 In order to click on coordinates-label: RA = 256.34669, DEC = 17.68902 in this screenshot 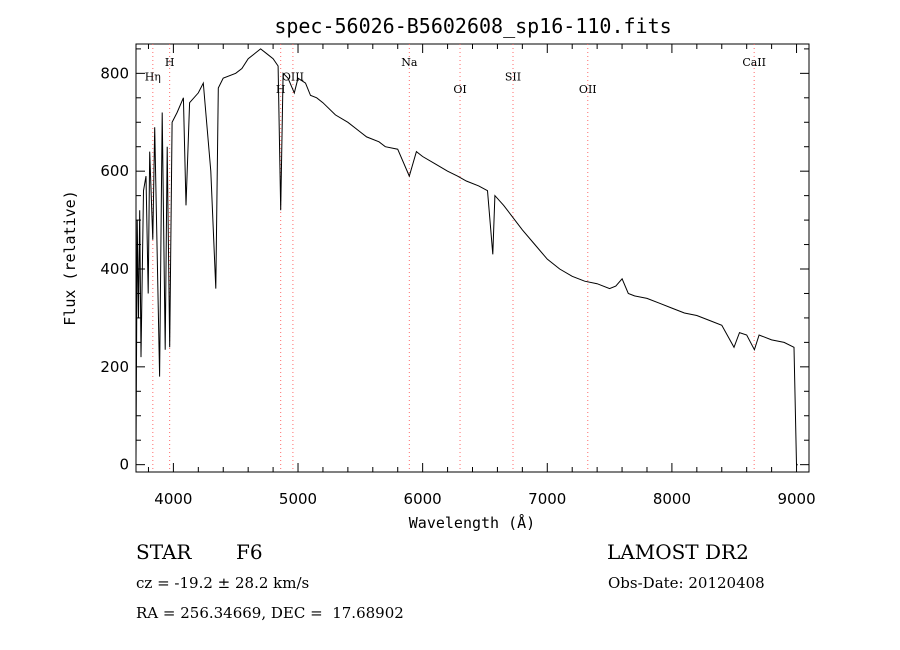, I will do `click(270, 613)`.